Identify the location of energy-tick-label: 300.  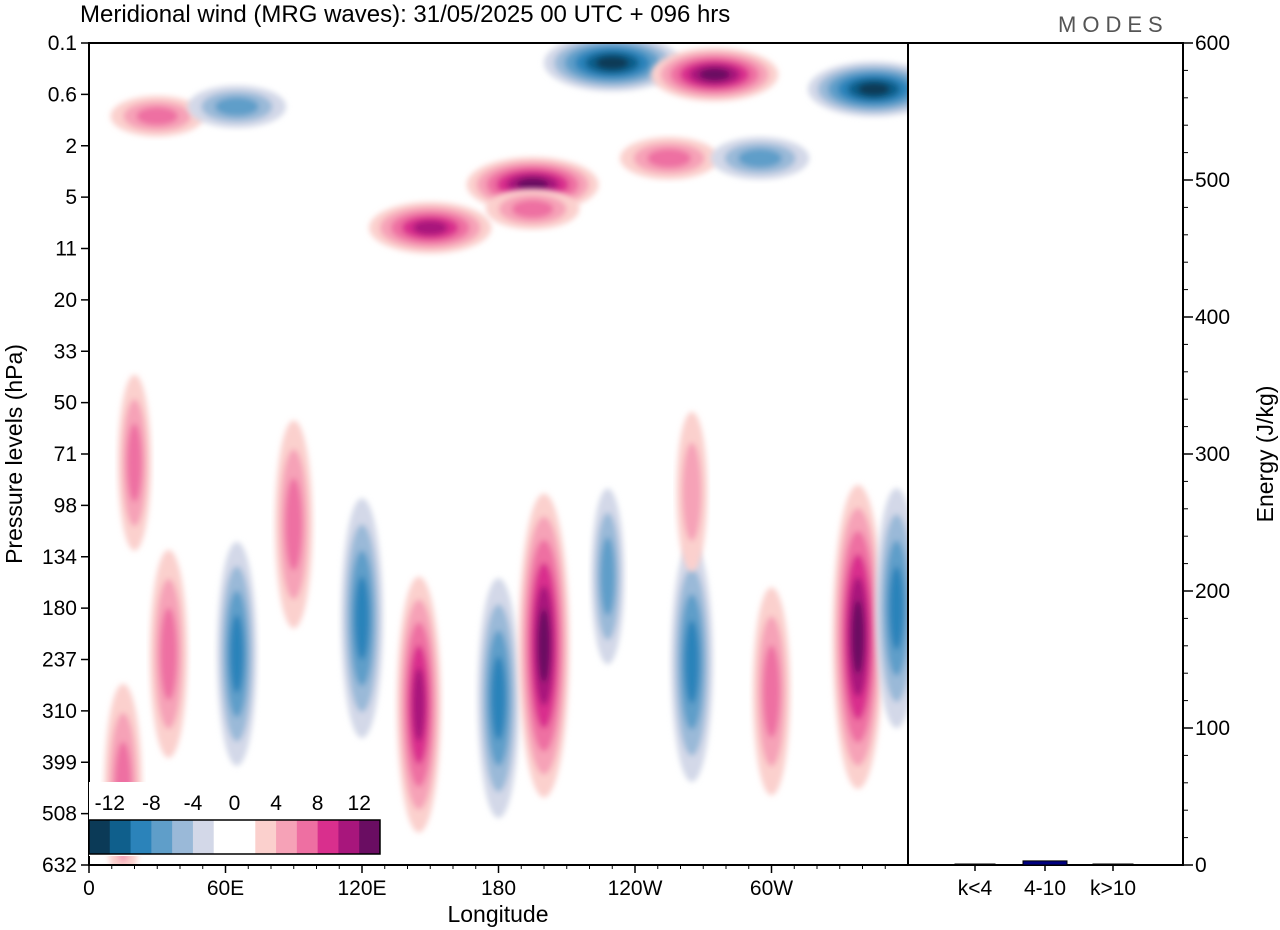
(1212, 454).